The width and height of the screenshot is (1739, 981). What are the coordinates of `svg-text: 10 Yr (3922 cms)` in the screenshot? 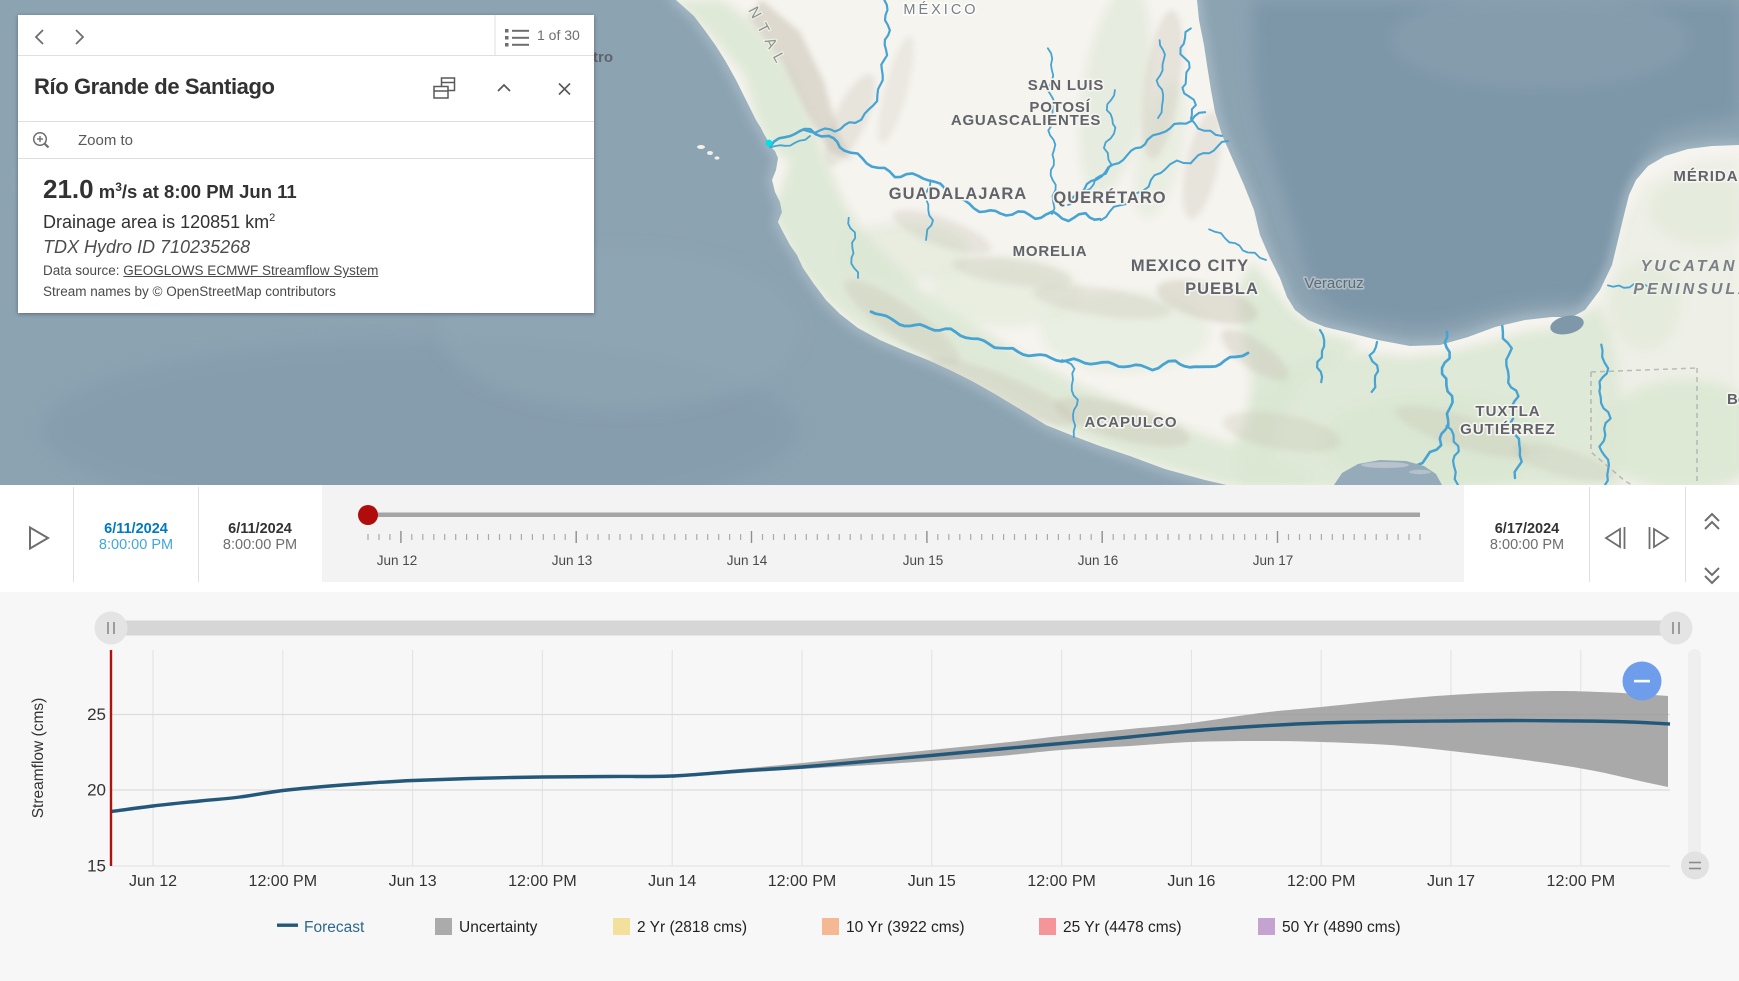 It's located at (905, 927).